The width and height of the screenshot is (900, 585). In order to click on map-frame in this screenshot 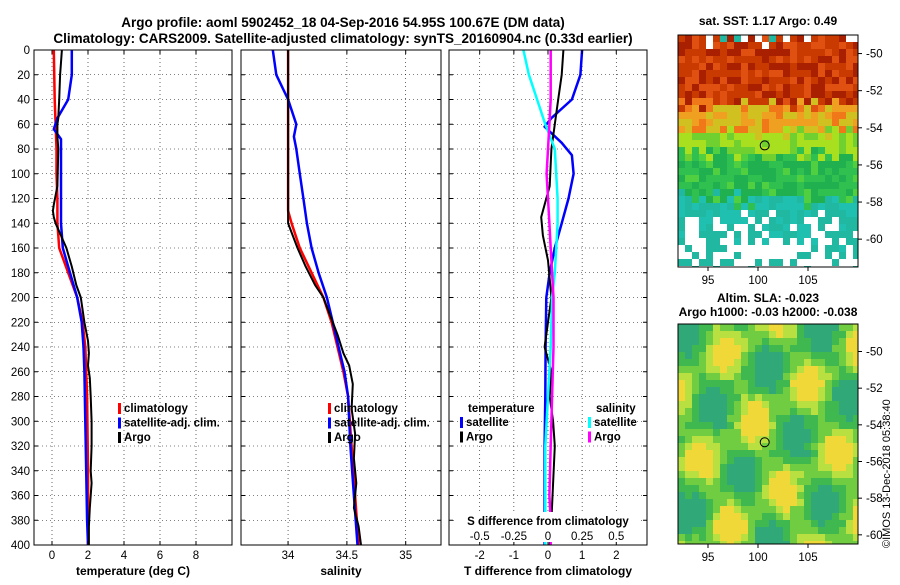, I will do `click(768, 434)`.